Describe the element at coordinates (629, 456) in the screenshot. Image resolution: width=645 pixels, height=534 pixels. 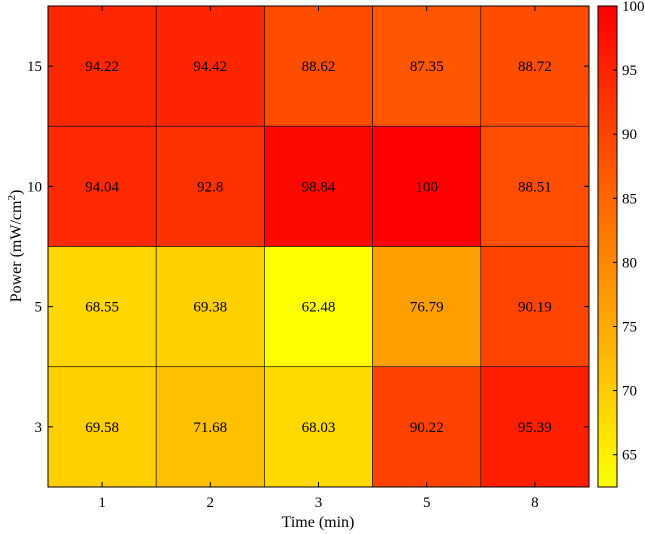
I see `colorbar-tick-label: 65` at that location.